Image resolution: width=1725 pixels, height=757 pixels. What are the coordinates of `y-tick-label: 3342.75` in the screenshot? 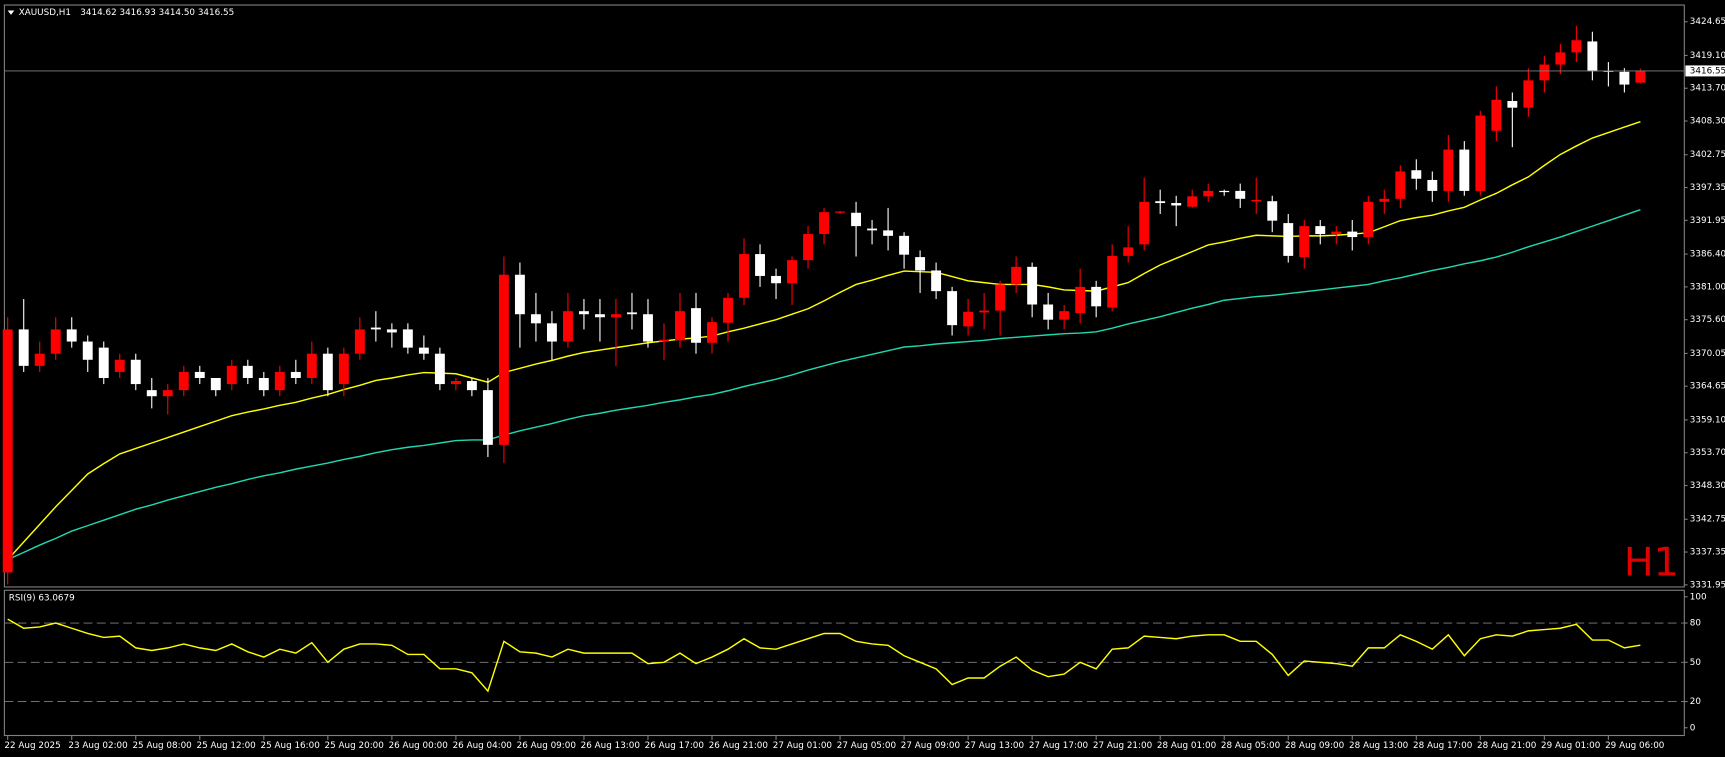 It's located at (1707, 520).